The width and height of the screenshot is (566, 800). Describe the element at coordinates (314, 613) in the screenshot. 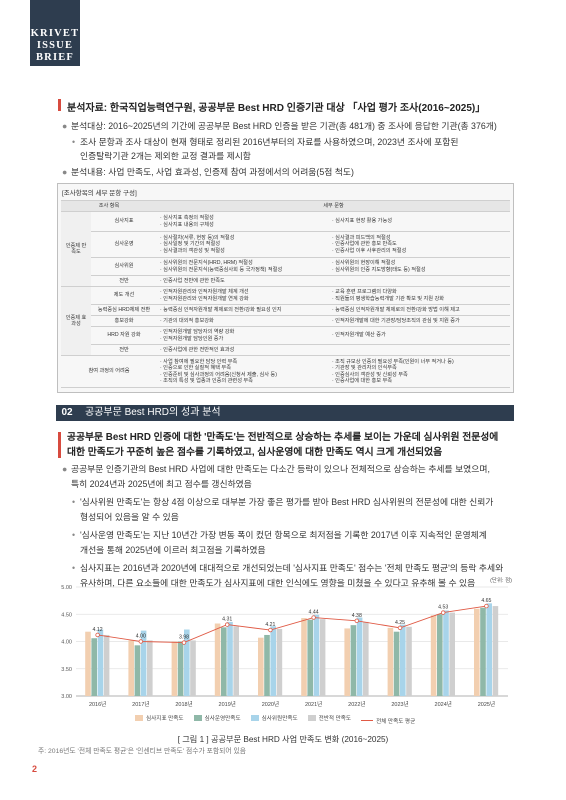

I see `data-label: 4.44` at that location.